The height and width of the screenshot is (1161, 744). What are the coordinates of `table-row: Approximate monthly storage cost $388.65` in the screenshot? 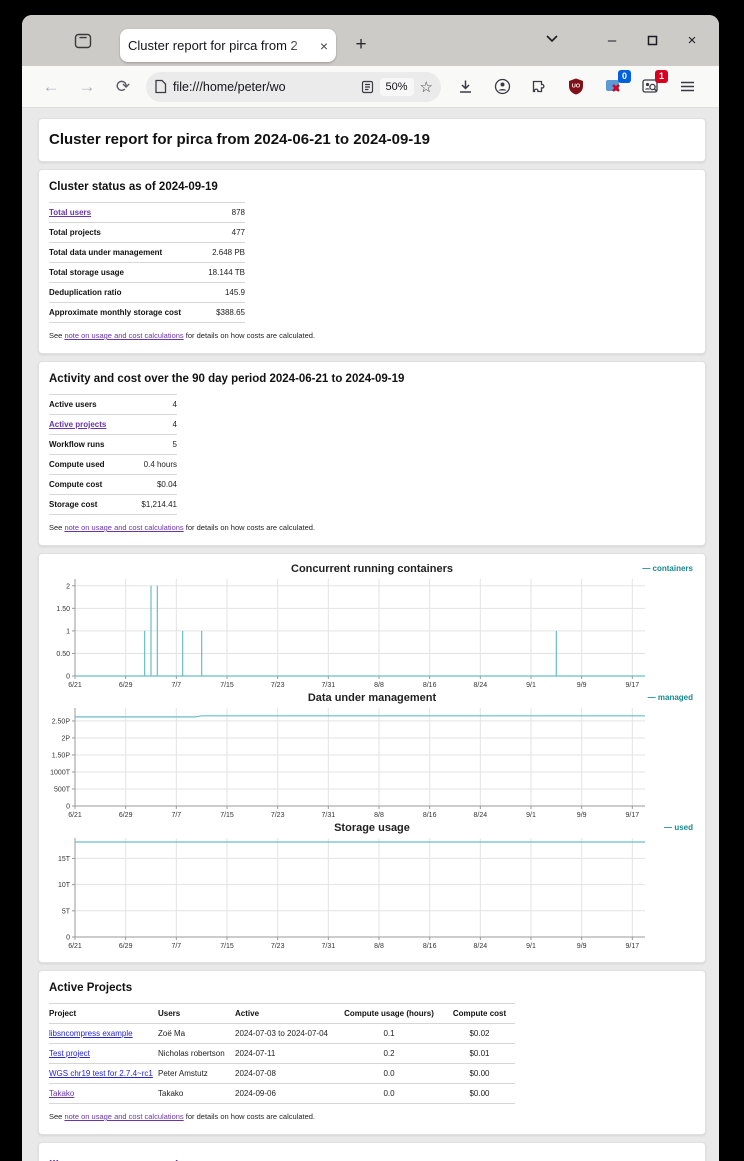 It's located at (147, 313).